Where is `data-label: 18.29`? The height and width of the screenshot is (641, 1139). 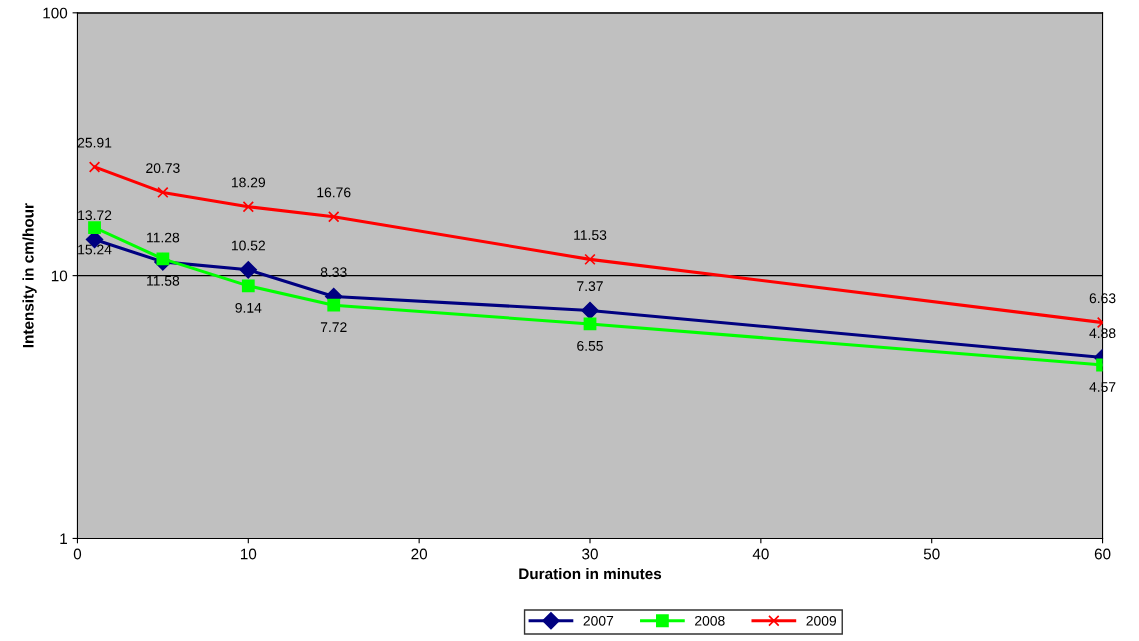 data-label: 18.29 is located at coordinates (248, 182).